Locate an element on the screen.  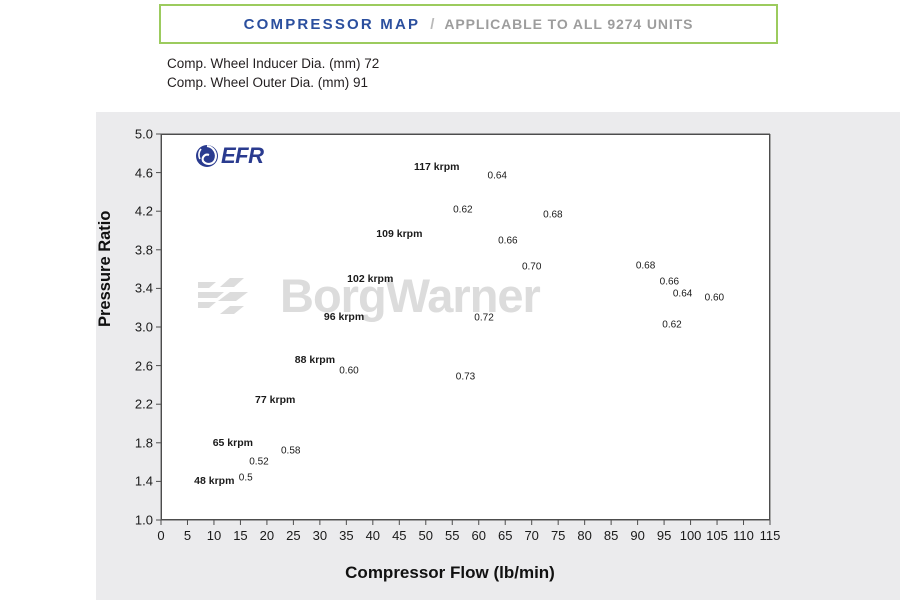
efr-logo: EFR is located at coordinates (229, 156).